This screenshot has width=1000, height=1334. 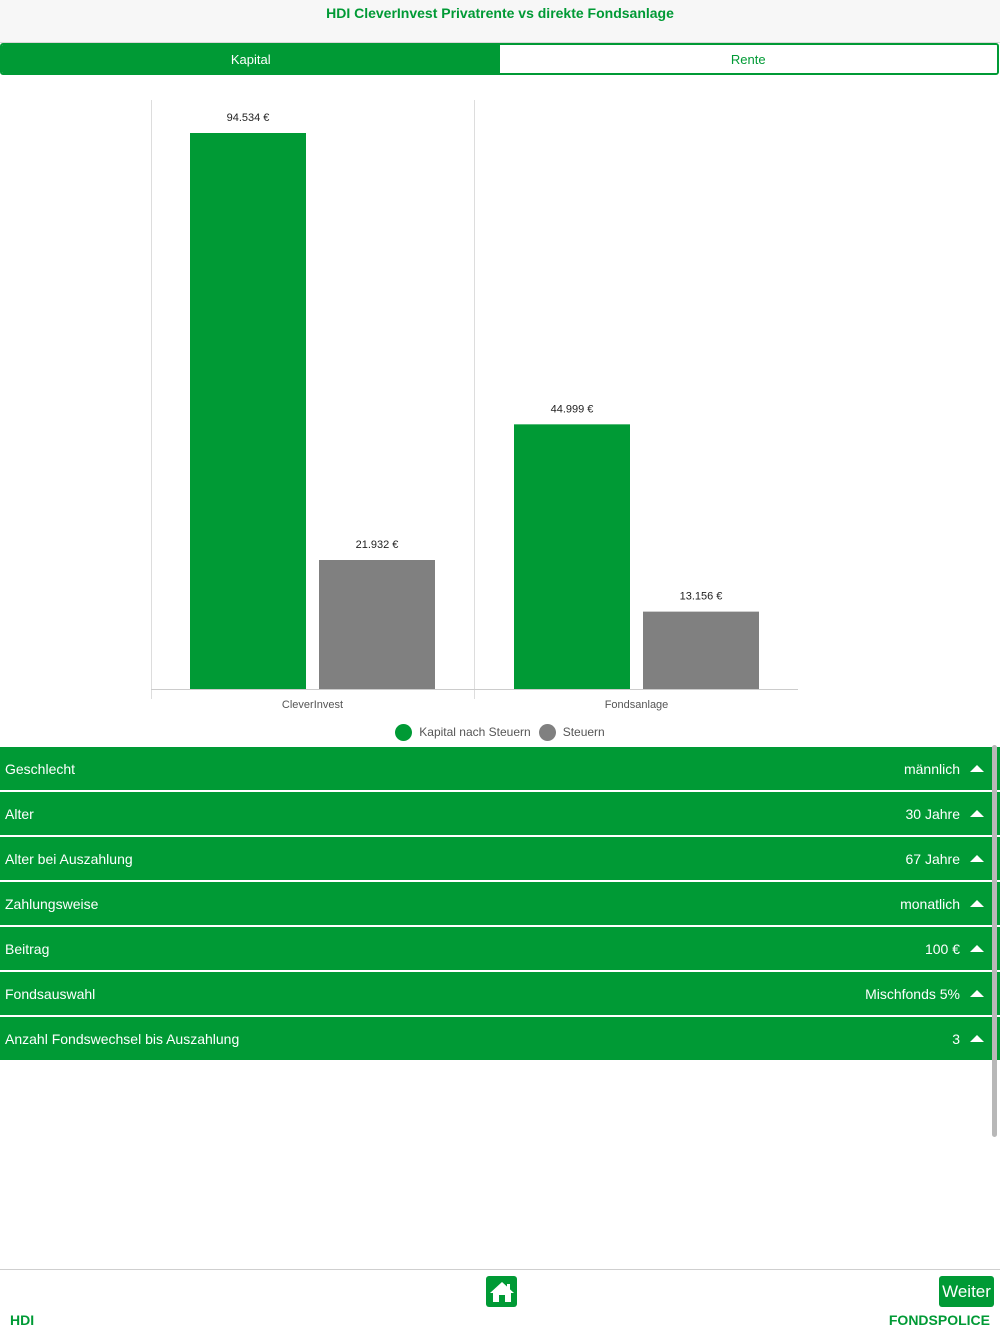 I want to click on setting-value: männlich, so click(x=931, y=768).